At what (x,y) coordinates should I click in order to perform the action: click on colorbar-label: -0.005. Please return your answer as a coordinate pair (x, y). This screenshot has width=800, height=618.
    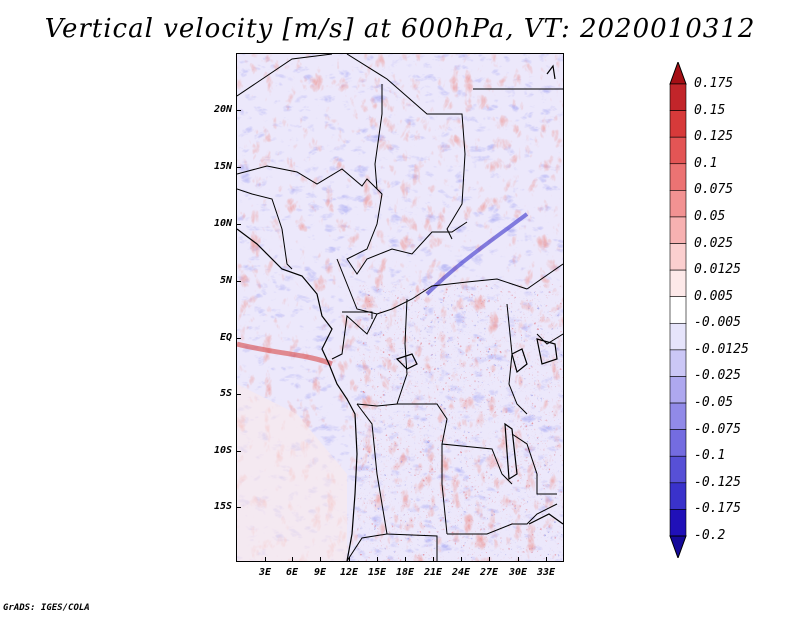
    Looking at the image, I should click on (717, 323).